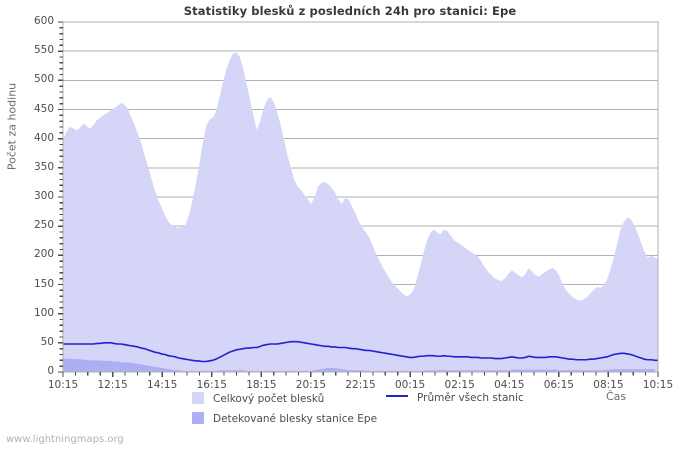 This screenshot has width=700, height=450. I want to click on x-tick-0: 10:15, so click(63, 385).